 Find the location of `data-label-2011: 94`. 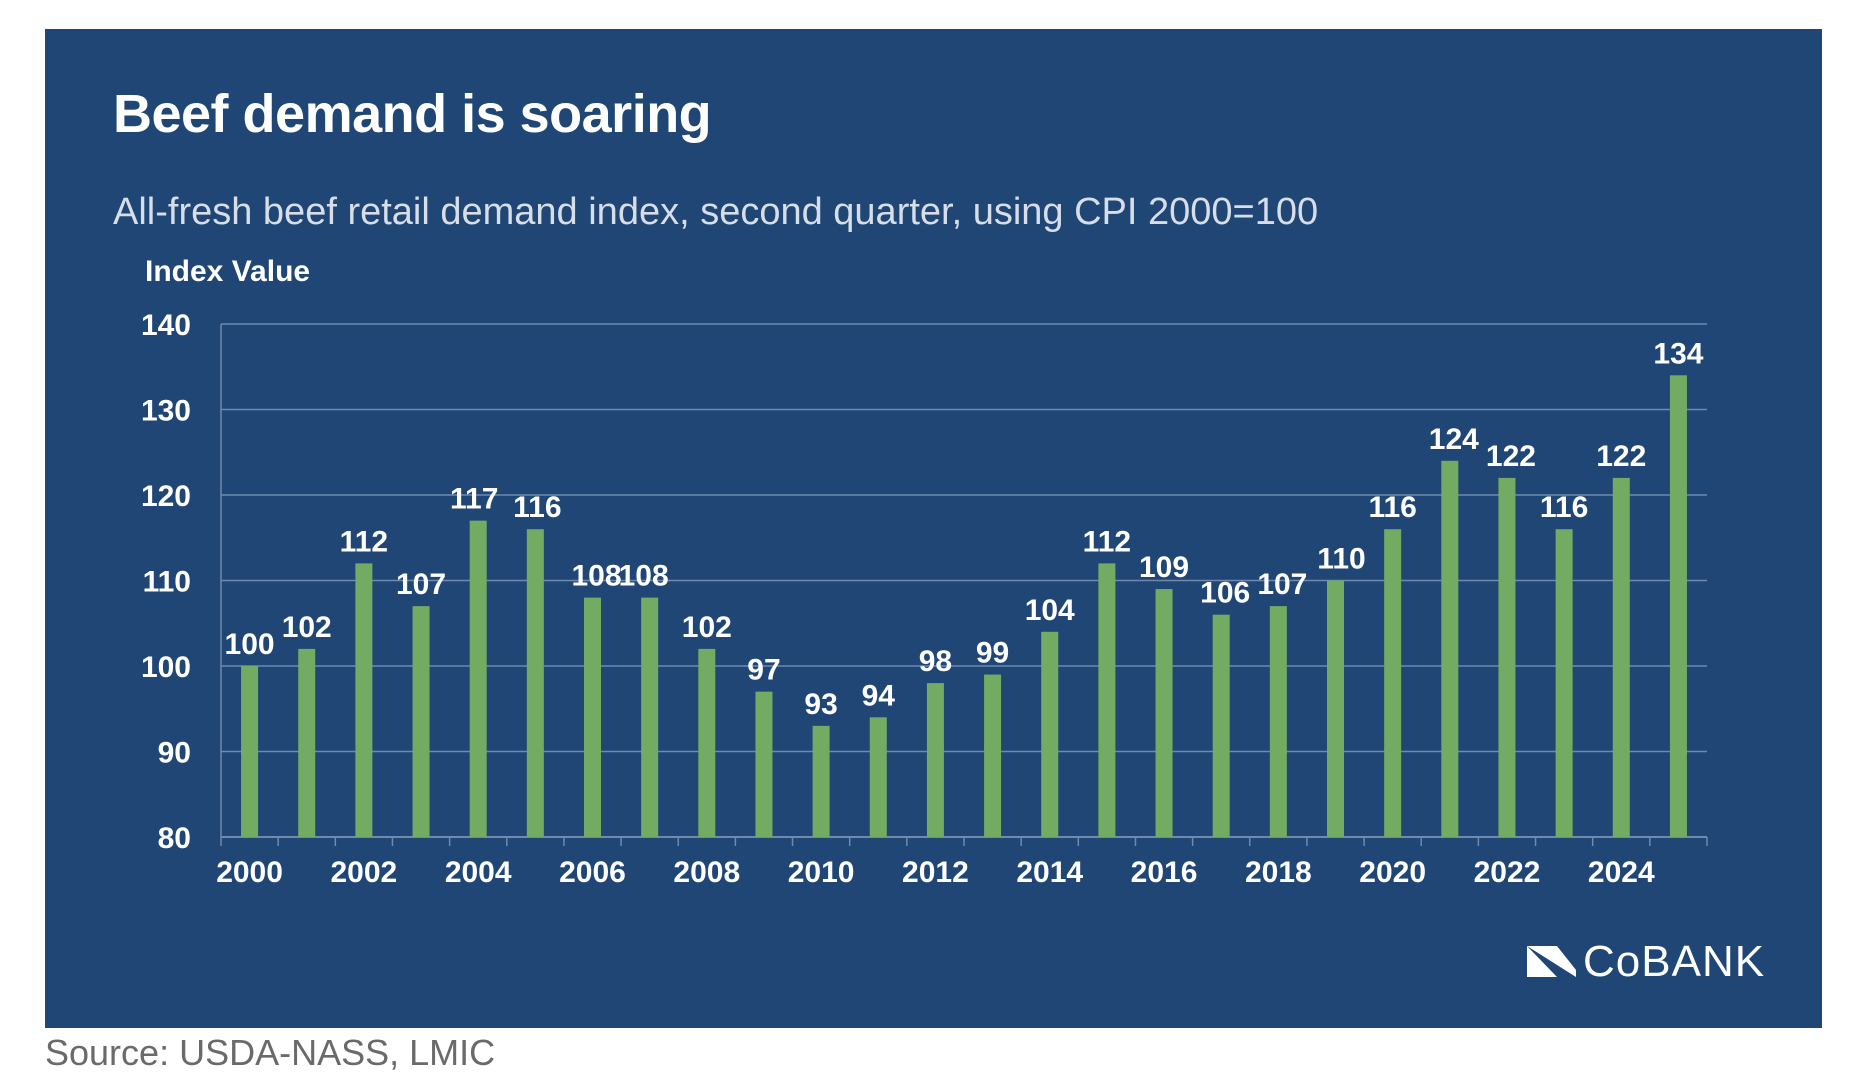

data-label-2011: 94 is located at coordinates (879, 695).